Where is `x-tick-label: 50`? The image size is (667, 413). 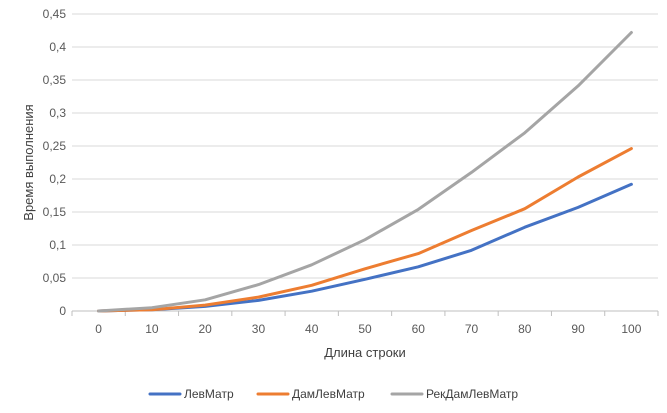
x-tick-label: 50 is located at coordinates (365, 329).